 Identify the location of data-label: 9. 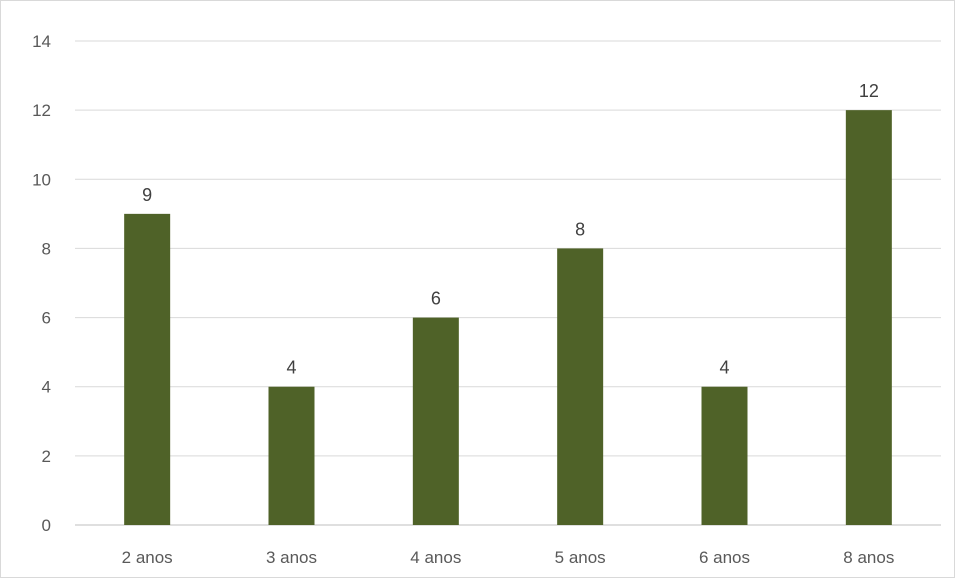
(147, 195).